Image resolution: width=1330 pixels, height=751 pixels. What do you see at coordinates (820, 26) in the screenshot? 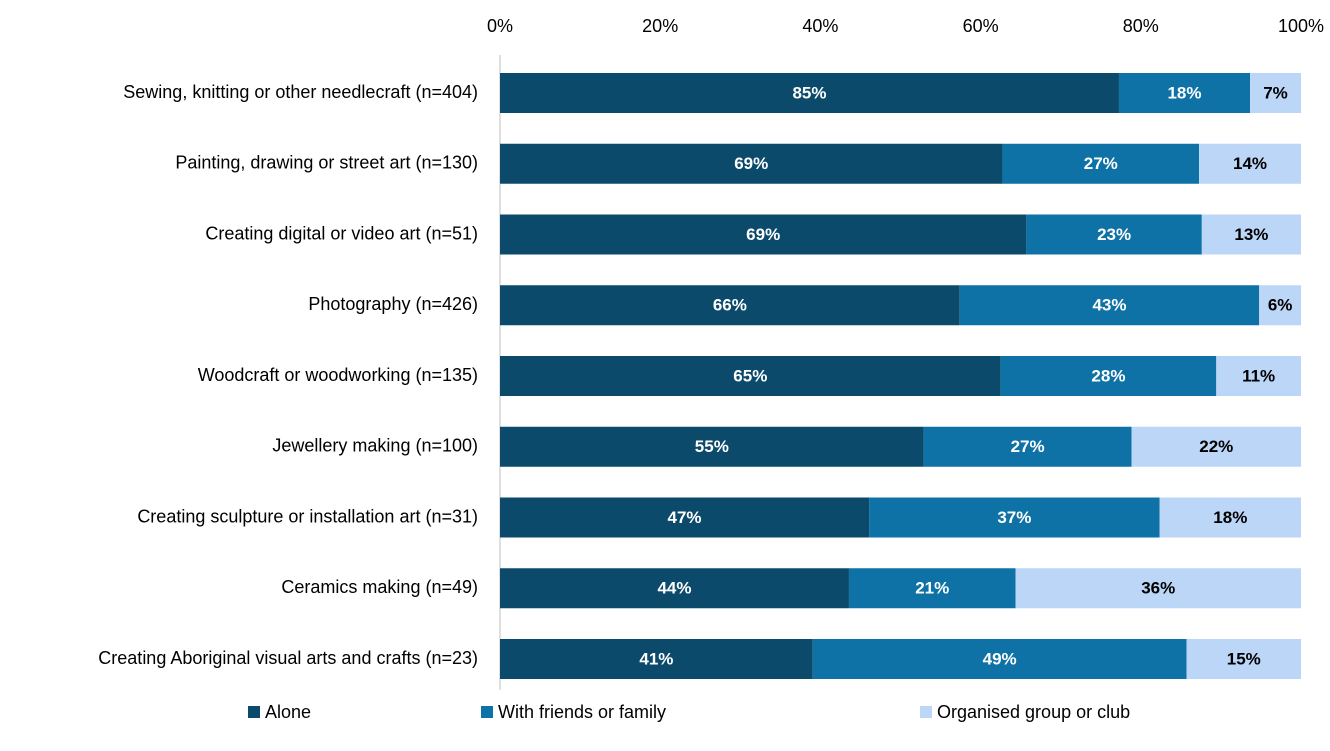
I see `x-tick-label: 40%` at bounding box center [820, 26].